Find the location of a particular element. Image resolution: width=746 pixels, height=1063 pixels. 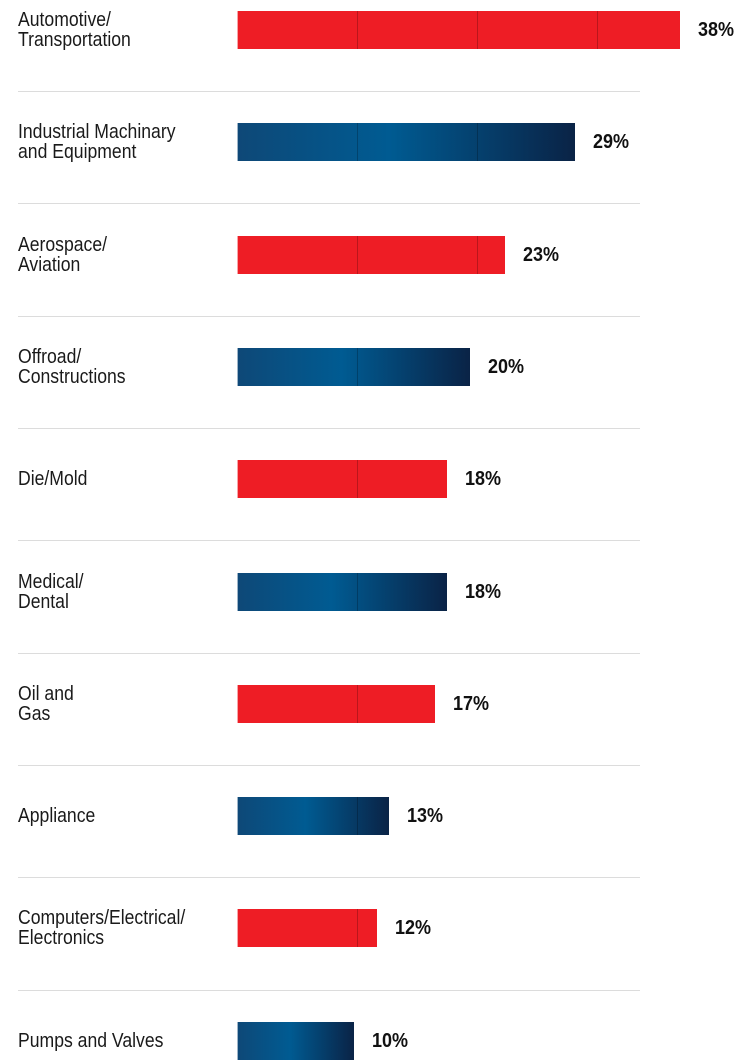

category-label-line: Offroad/ is located at coordinates (50, 356).